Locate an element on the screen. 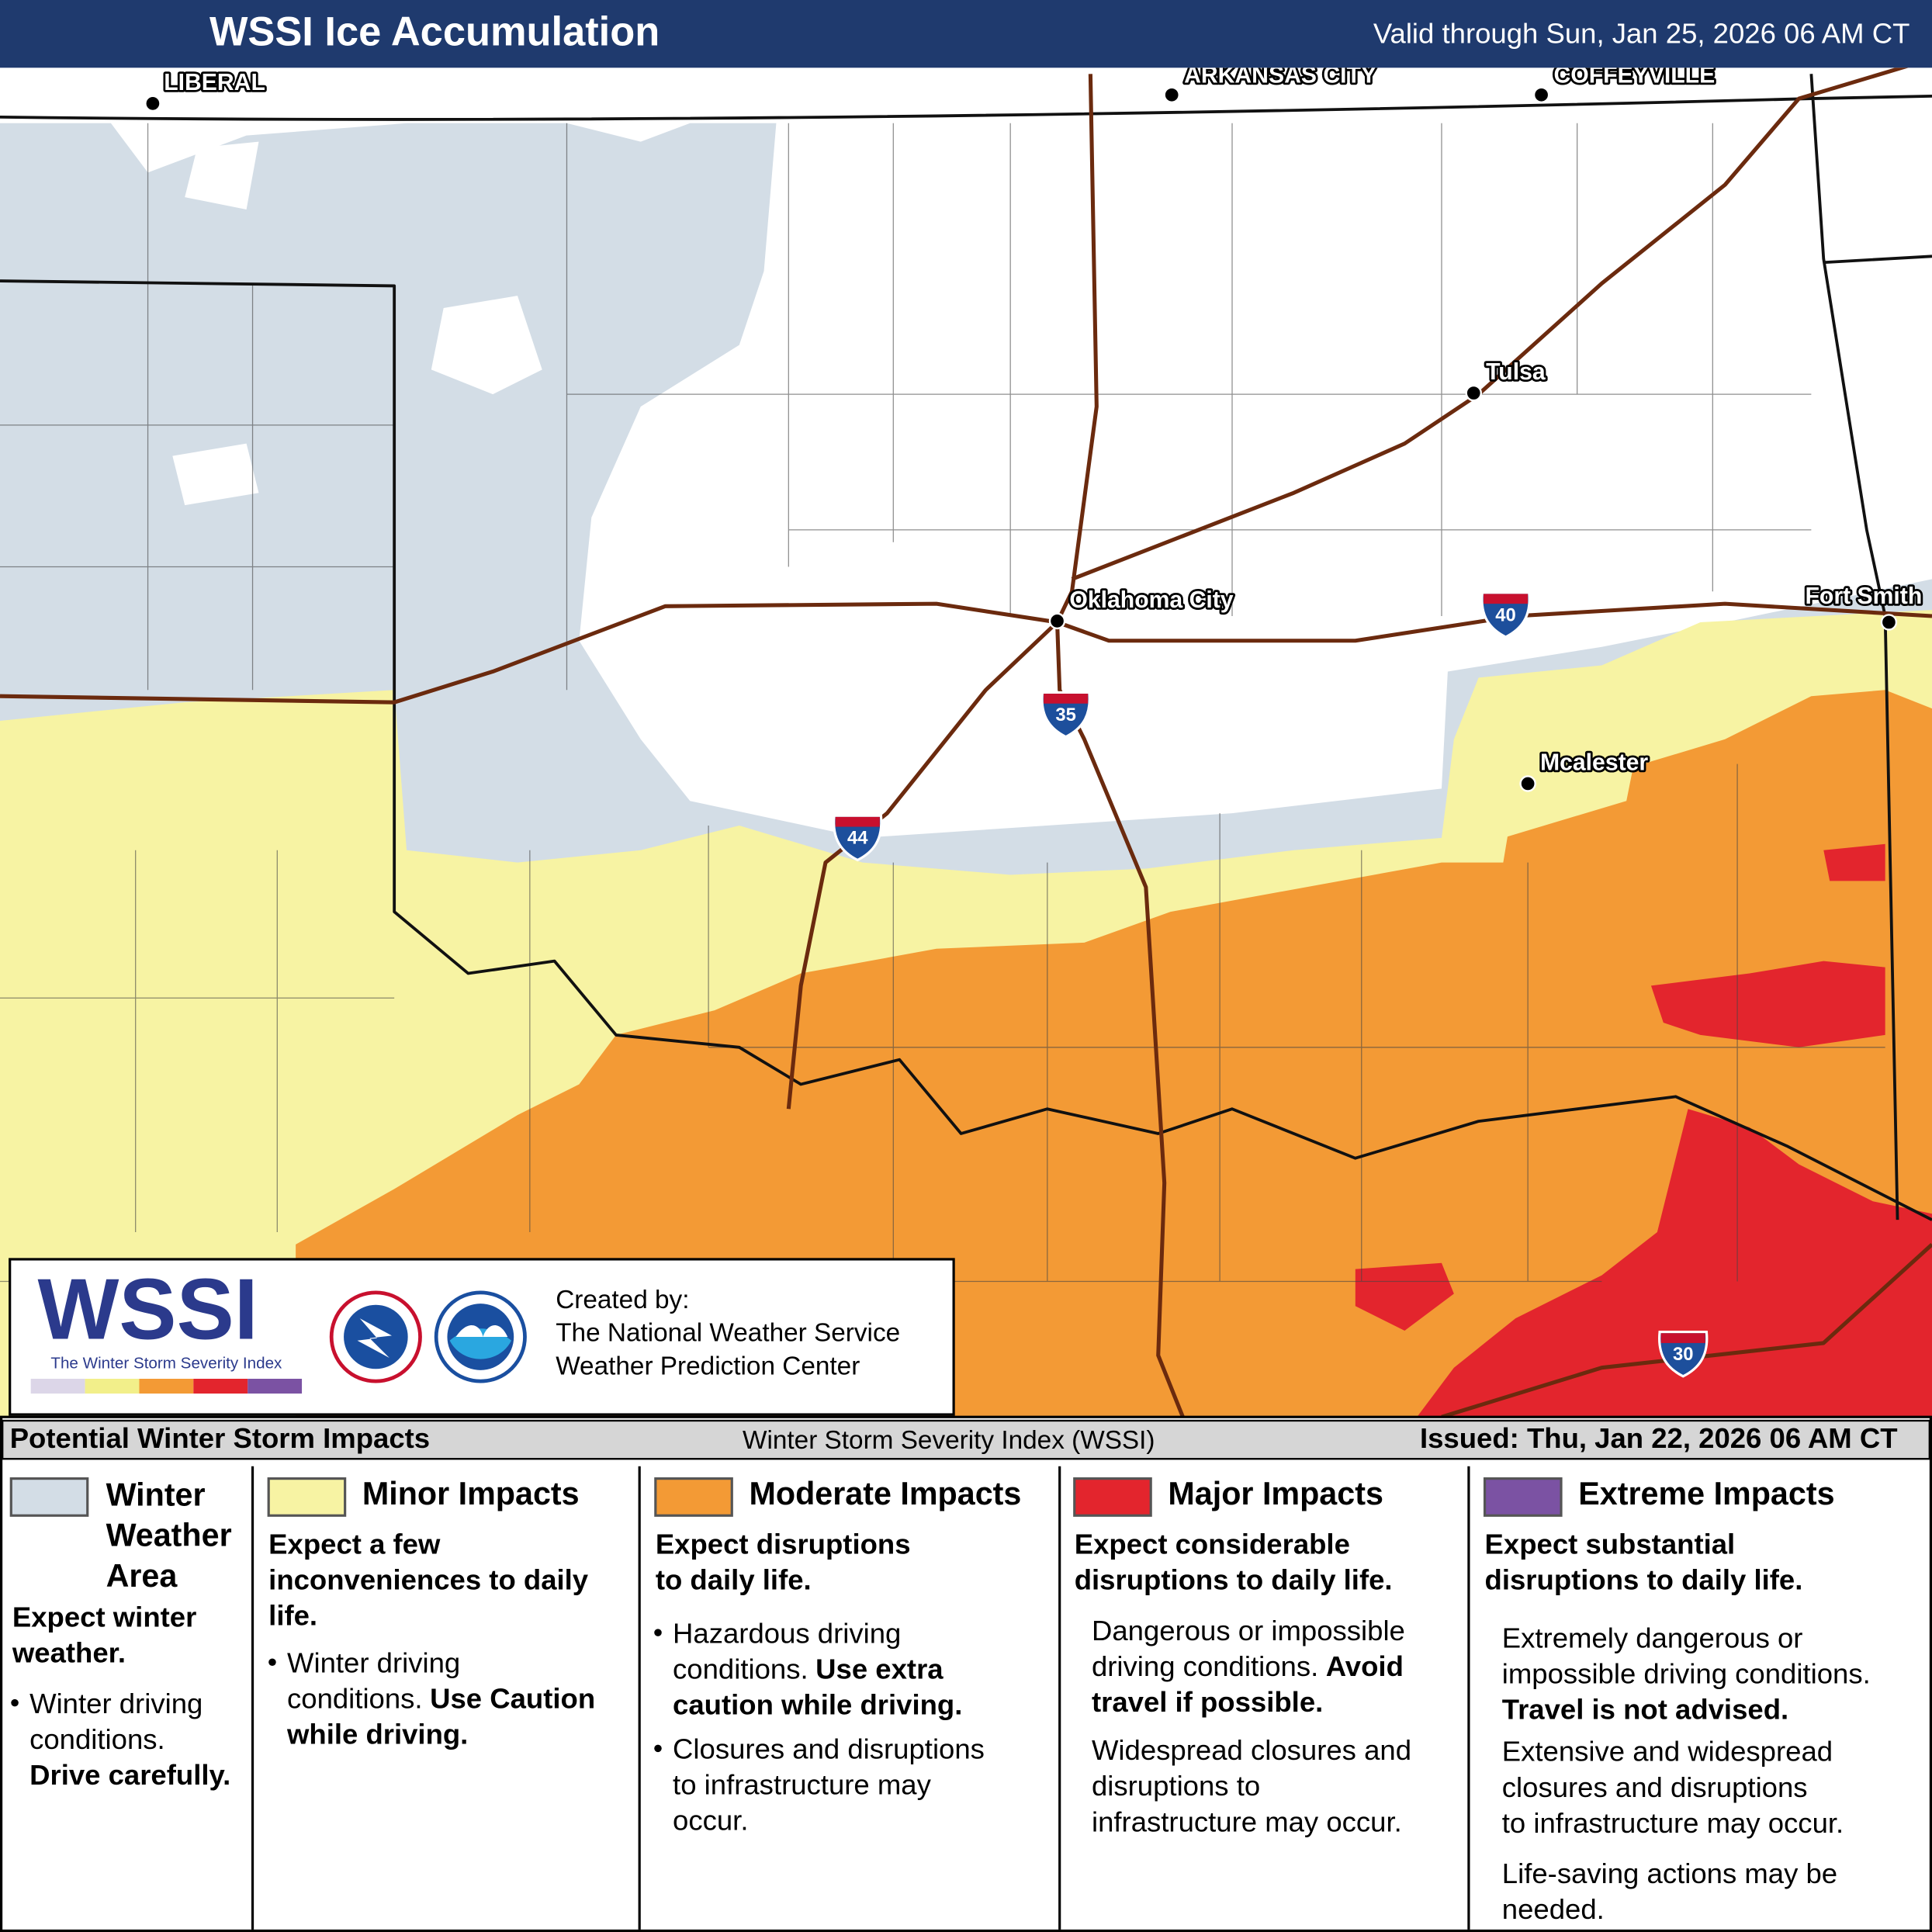 The height and width of the screenshot is (1932, 1932). legend-summary: Expect substantial is located at coordinates (1610, 1544).